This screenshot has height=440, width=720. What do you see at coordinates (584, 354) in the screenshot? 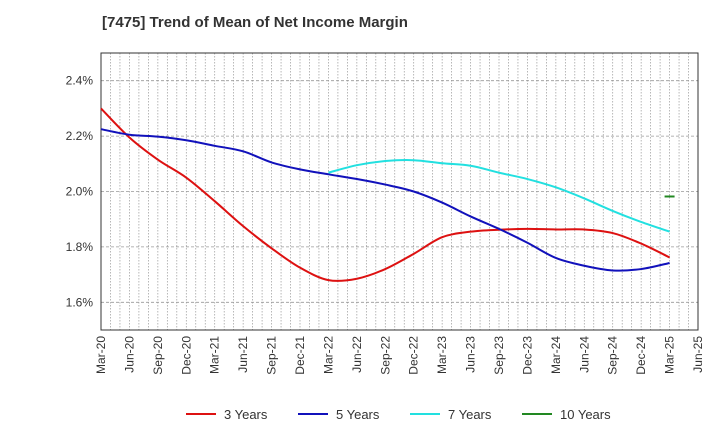
I see `x-tick-label: Jun-24` at bounding box center [584, 354].